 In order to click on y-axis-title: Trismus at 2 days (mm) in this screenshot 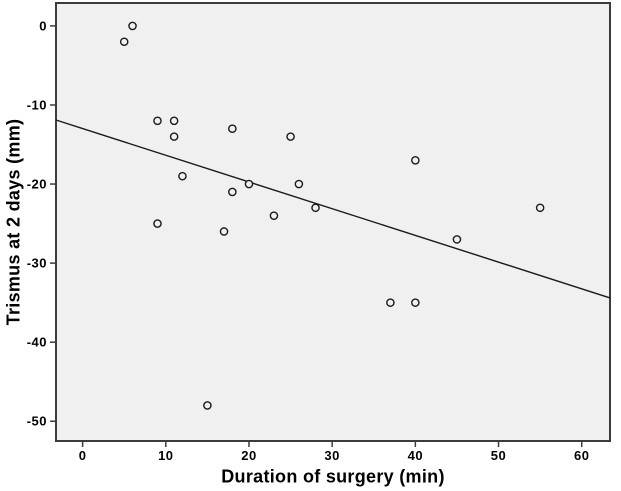, I will do `click(13, 222)`.